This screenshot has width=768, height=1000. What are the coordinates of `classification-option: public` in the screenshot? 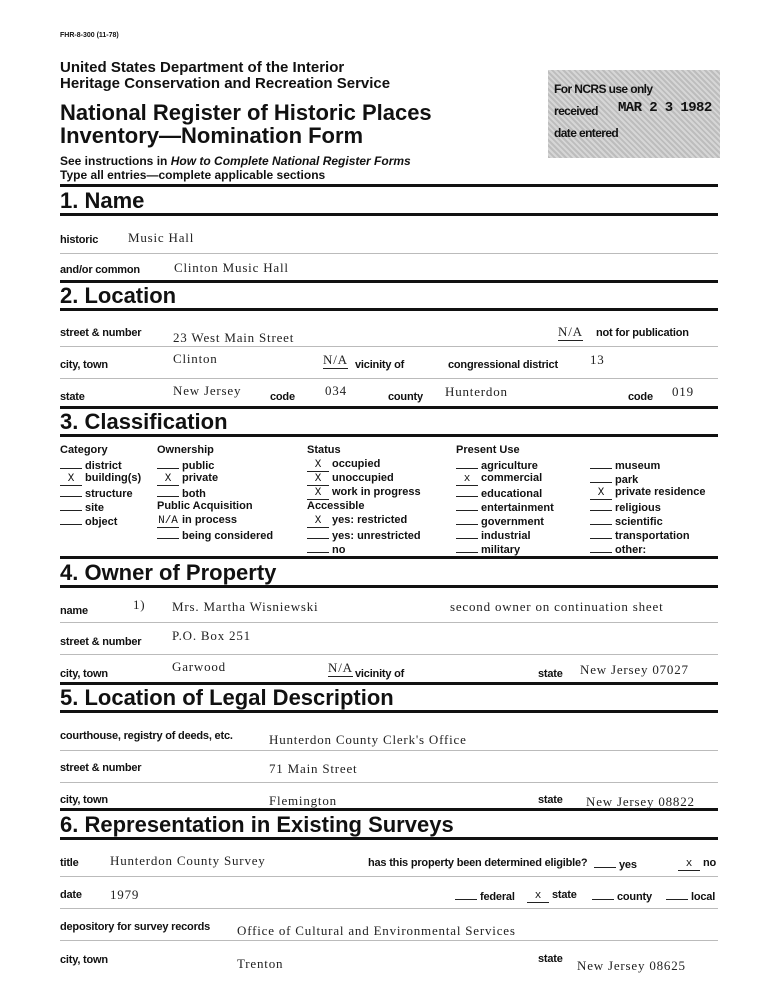 It's located at (185, 465).